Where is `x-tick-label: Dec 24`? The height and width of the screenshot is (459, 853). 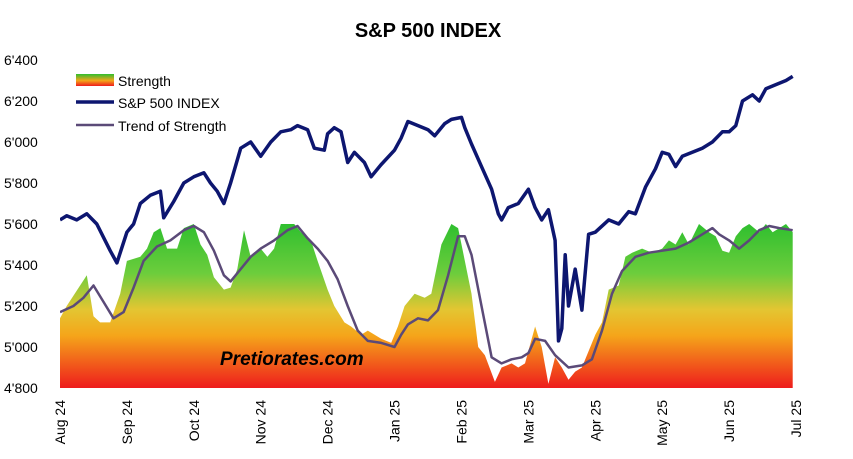 x-tick-label: Dec 24 is located at coordinates (328, 422).